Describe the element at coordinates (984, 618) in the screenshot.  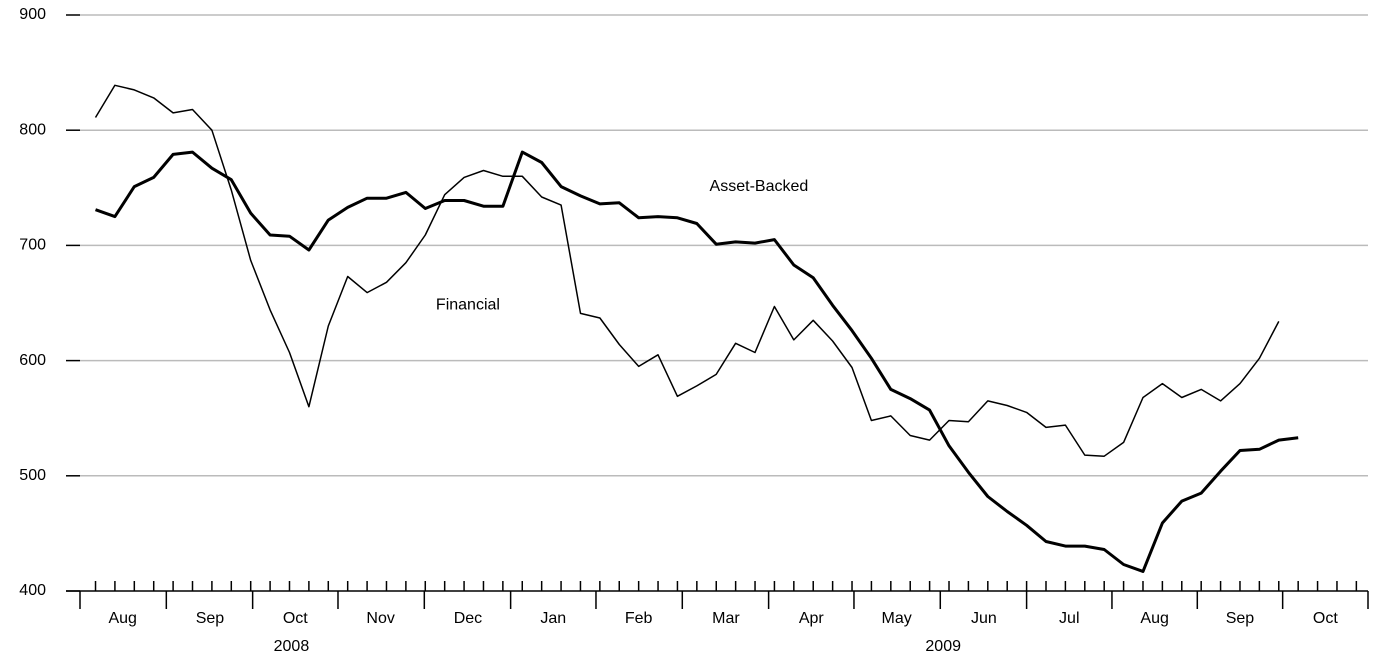
I see `x-tick-label: Jun` at that location.